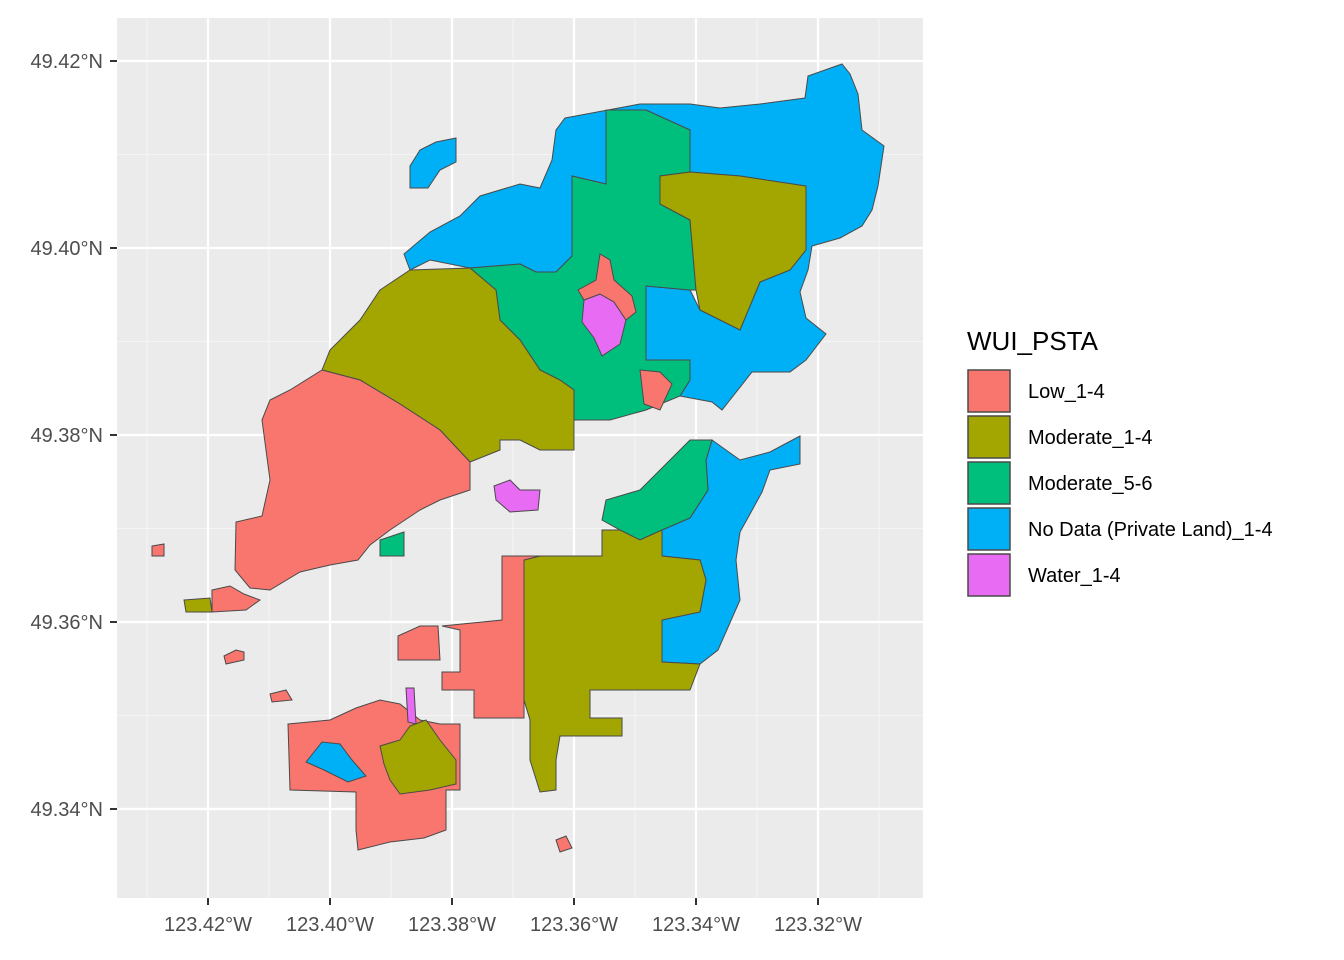  I want to click on legend-key-no-data, so click(989, 529).